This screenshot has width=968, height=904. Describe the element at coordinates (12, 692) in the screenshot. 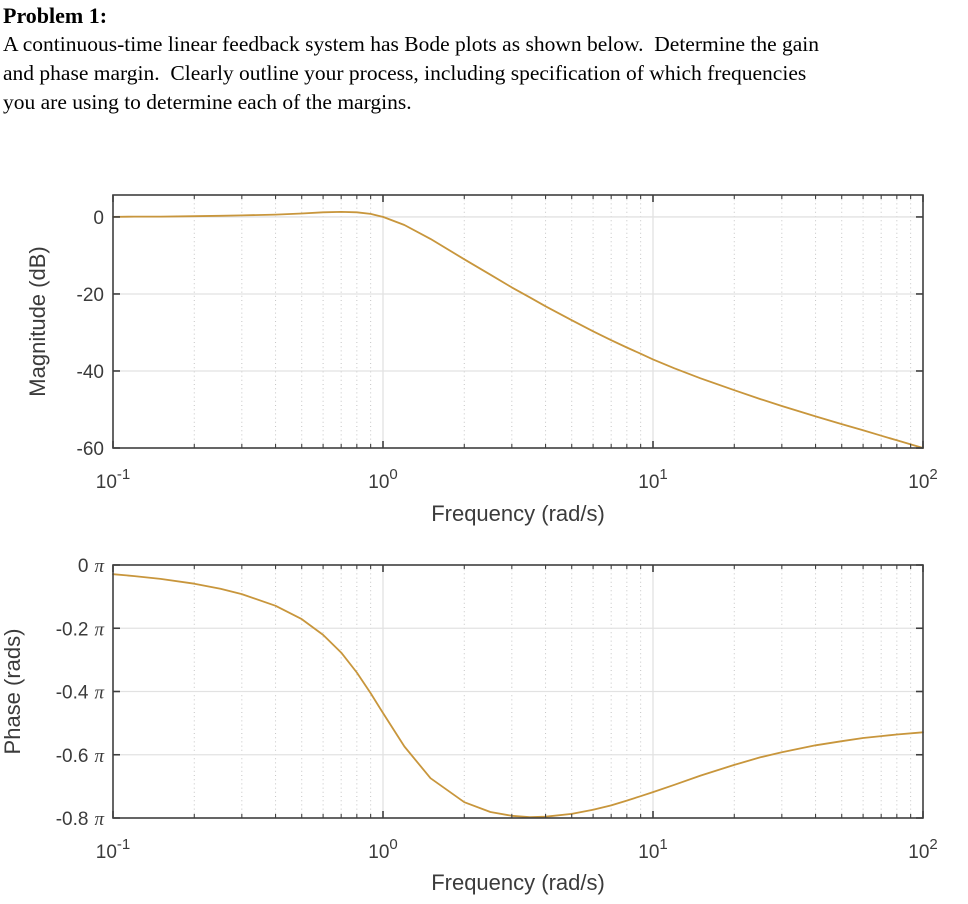

I see `y-axis-label: Phase (rads)` at that location.